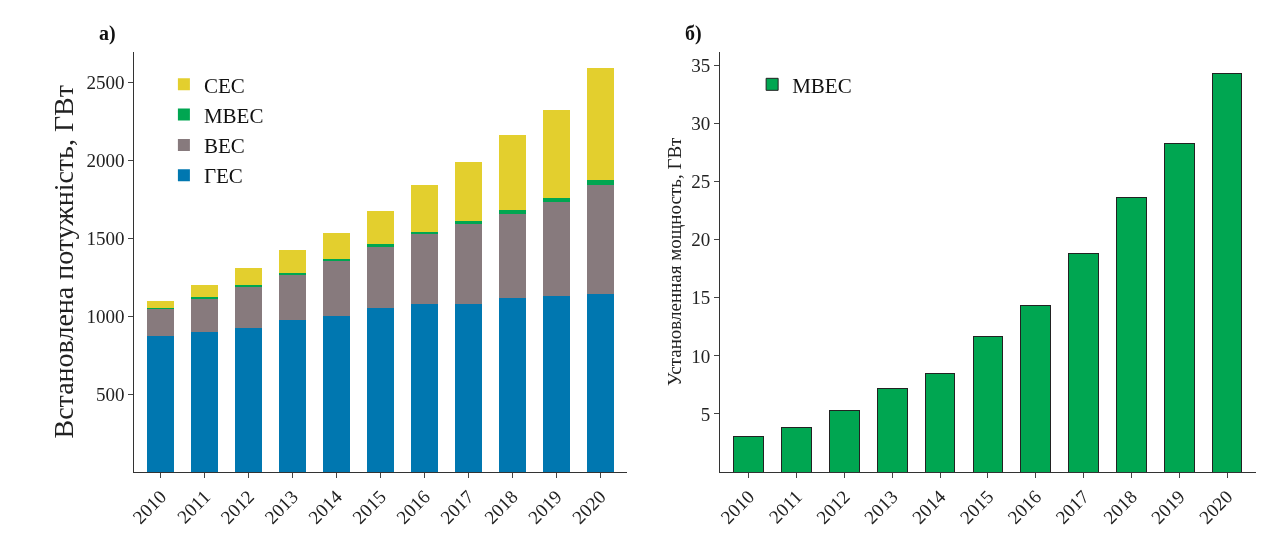  Describe the element at coordinates (701, 124) in the screenshot. I see `y-tick-label: 30` at that location.